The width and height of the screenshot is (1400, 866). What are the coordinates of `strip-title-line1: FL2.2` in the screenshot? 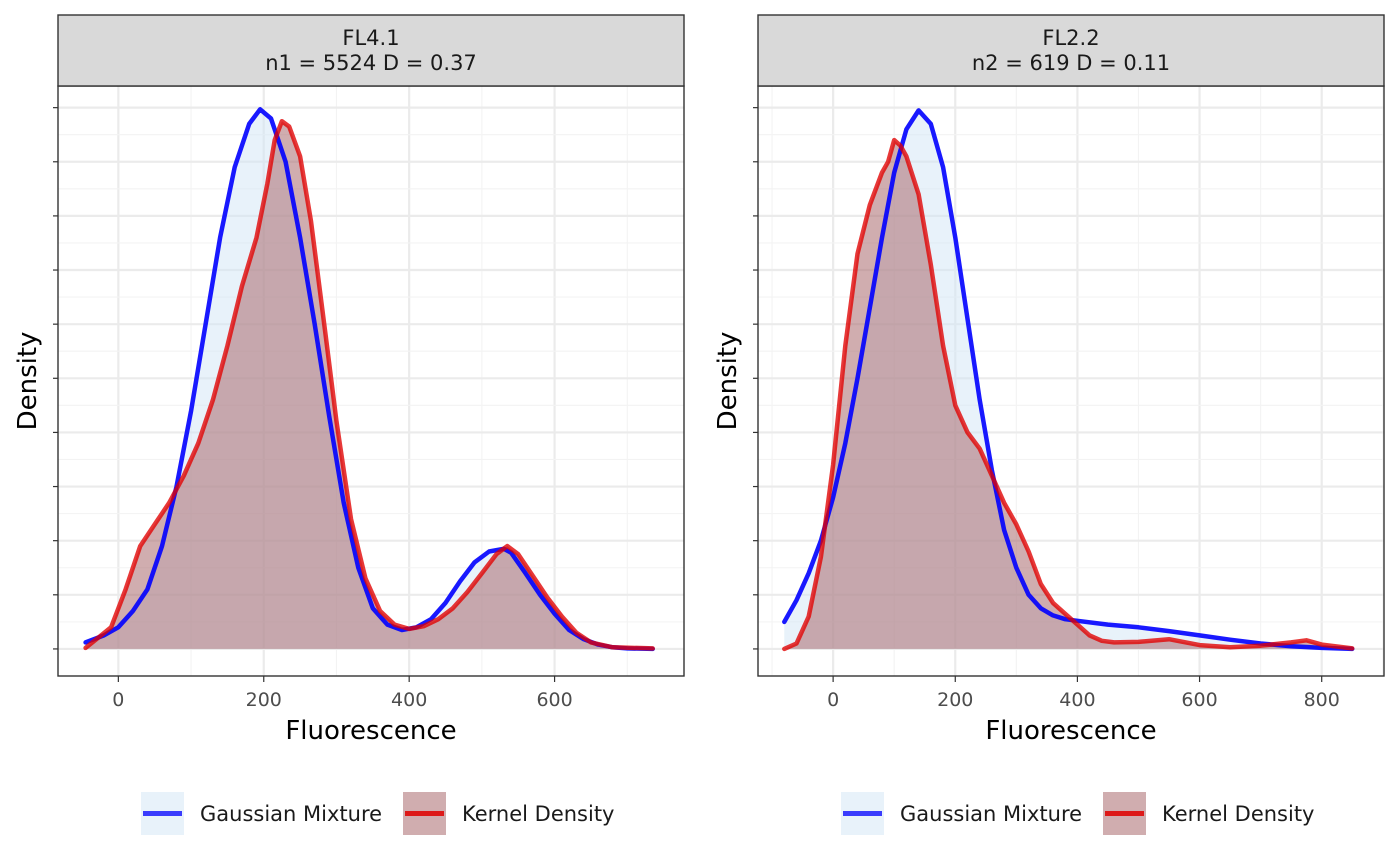 It's located at (1070, 38).